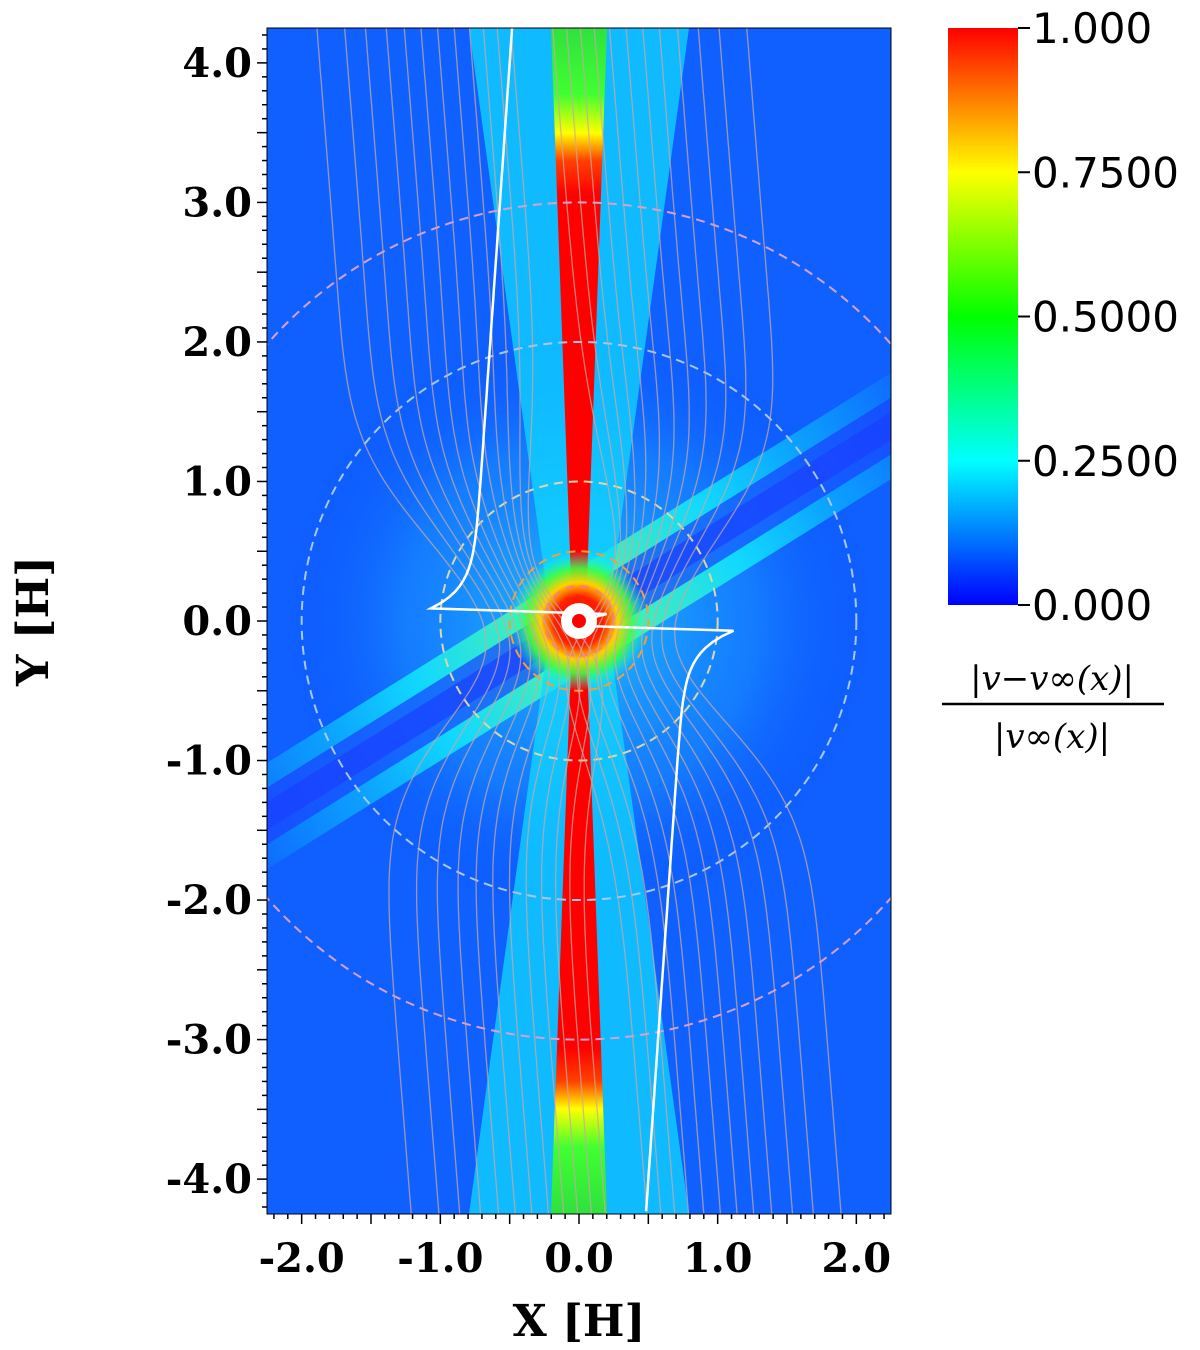  What do you see at coordinates (579, 1321) in the screenshot?
I see `x-axis-title: X [H]` at bounding box center [579, 1321].